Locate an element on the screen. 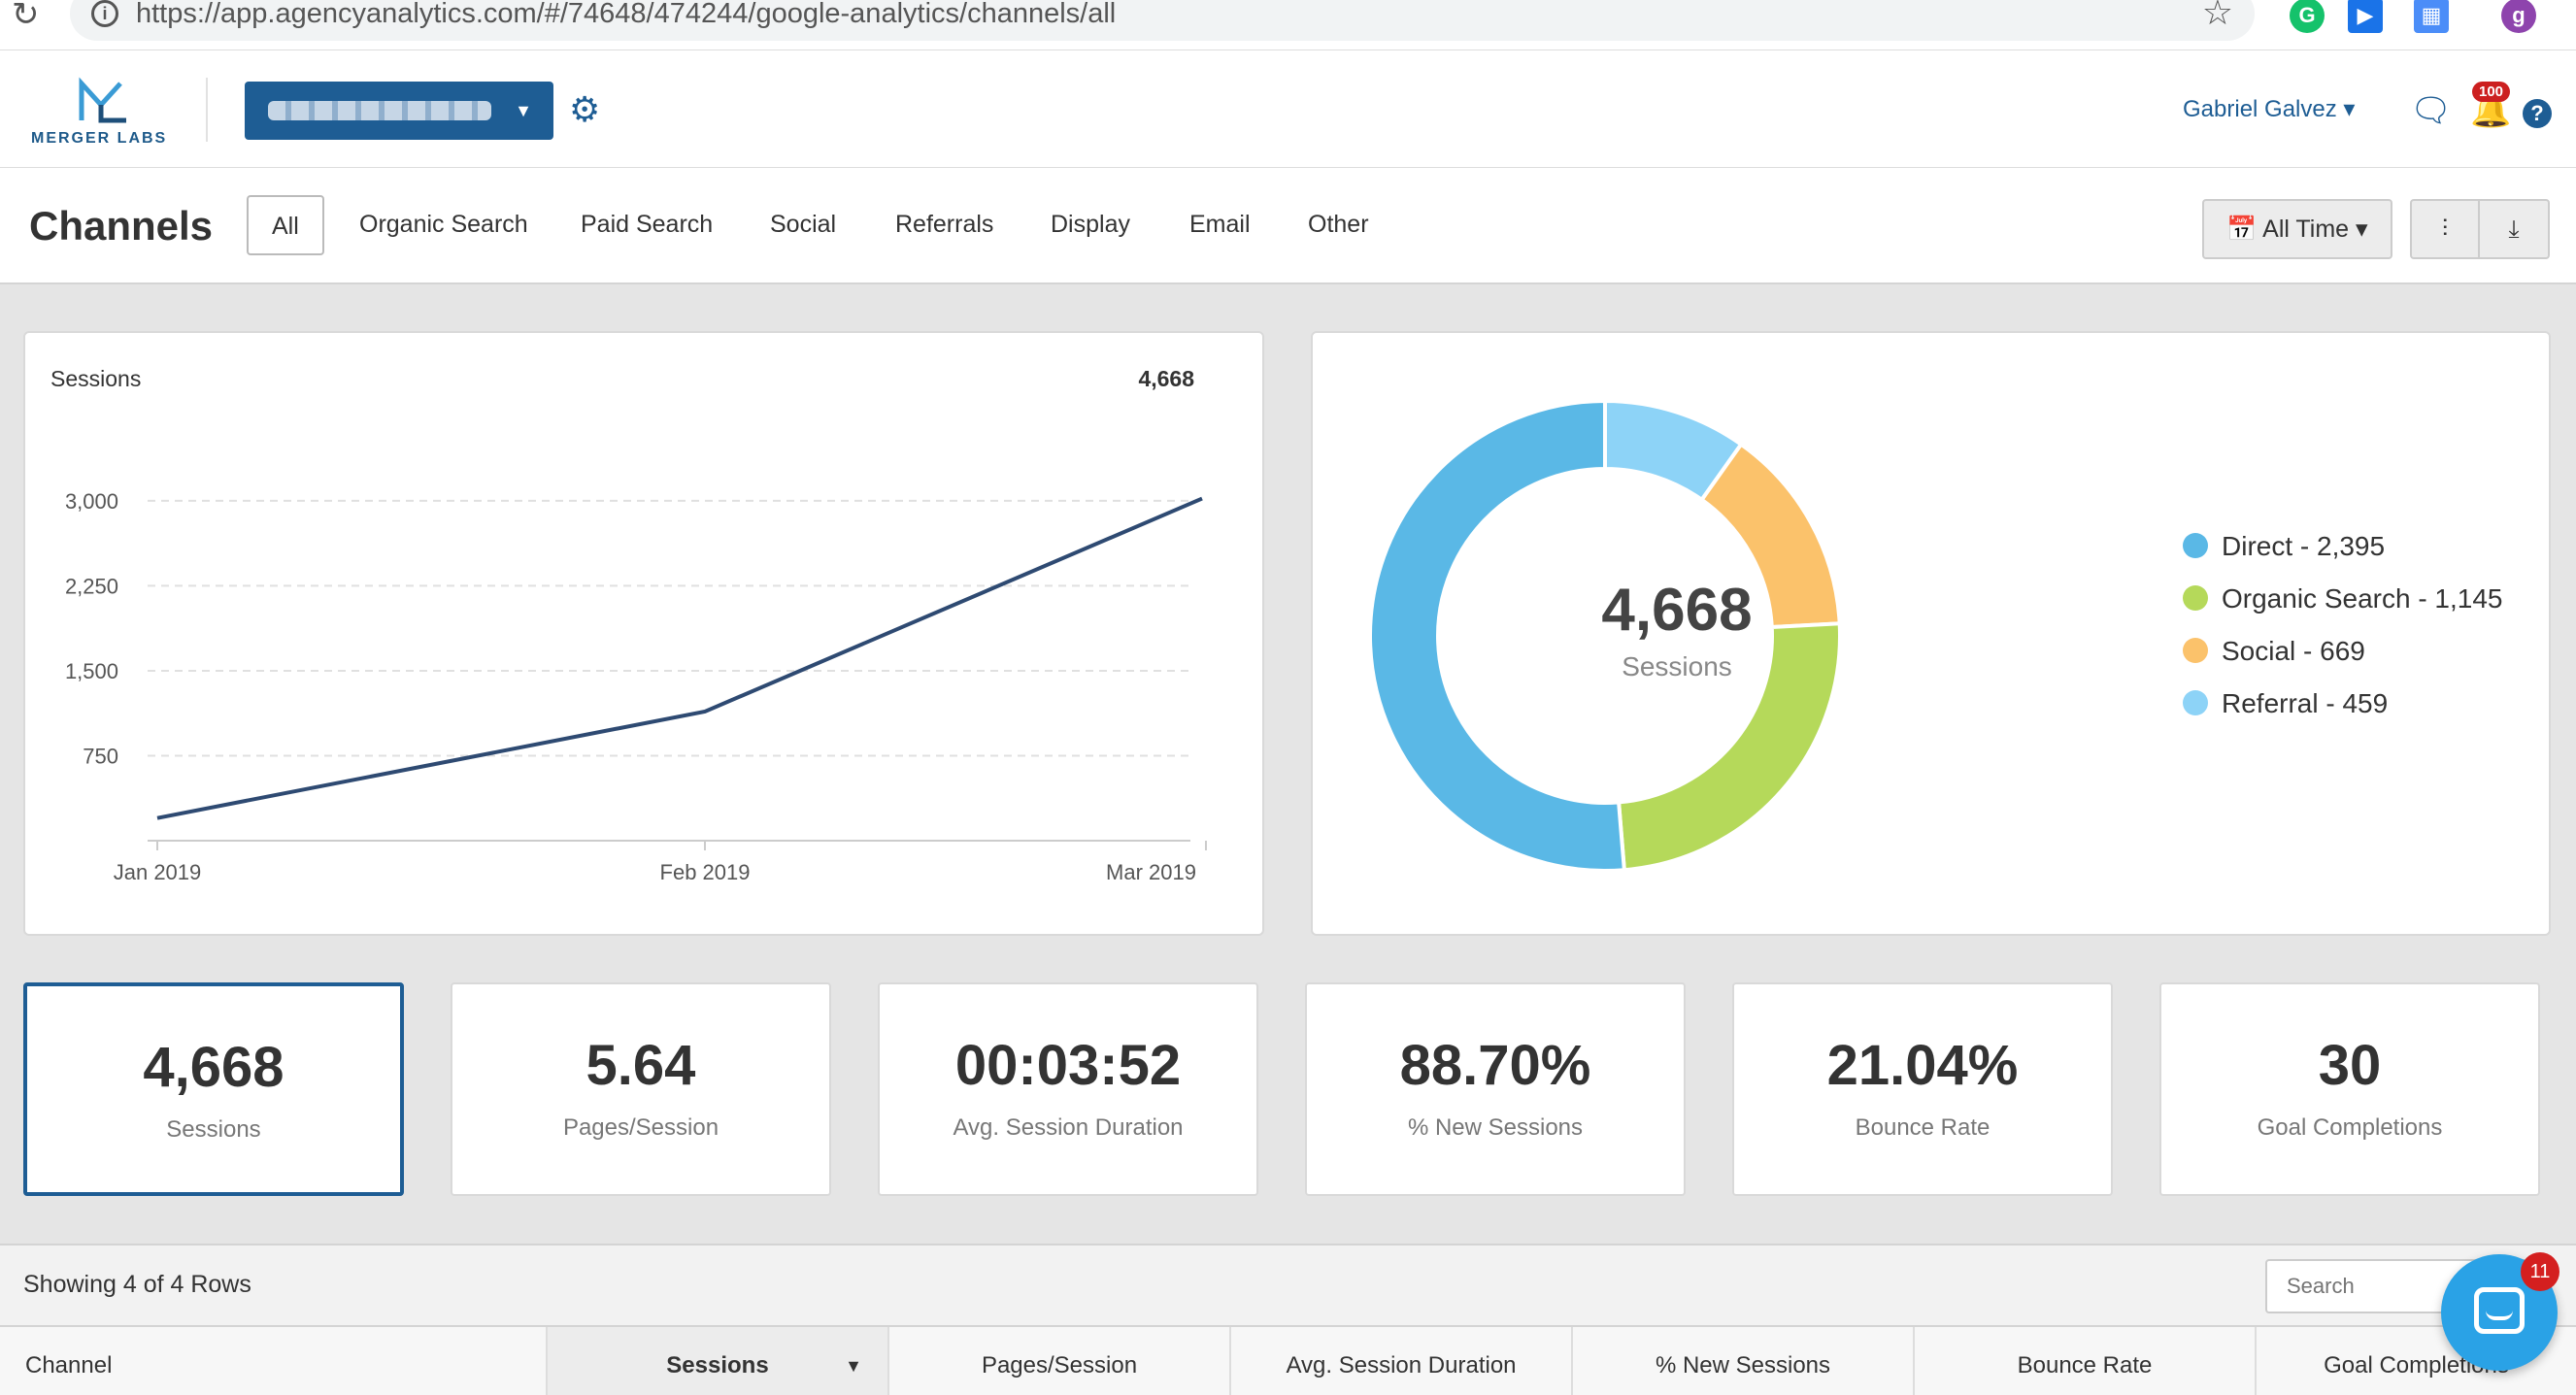  chat-unread-badge: 11 is located at coordinates (2540, 1271).